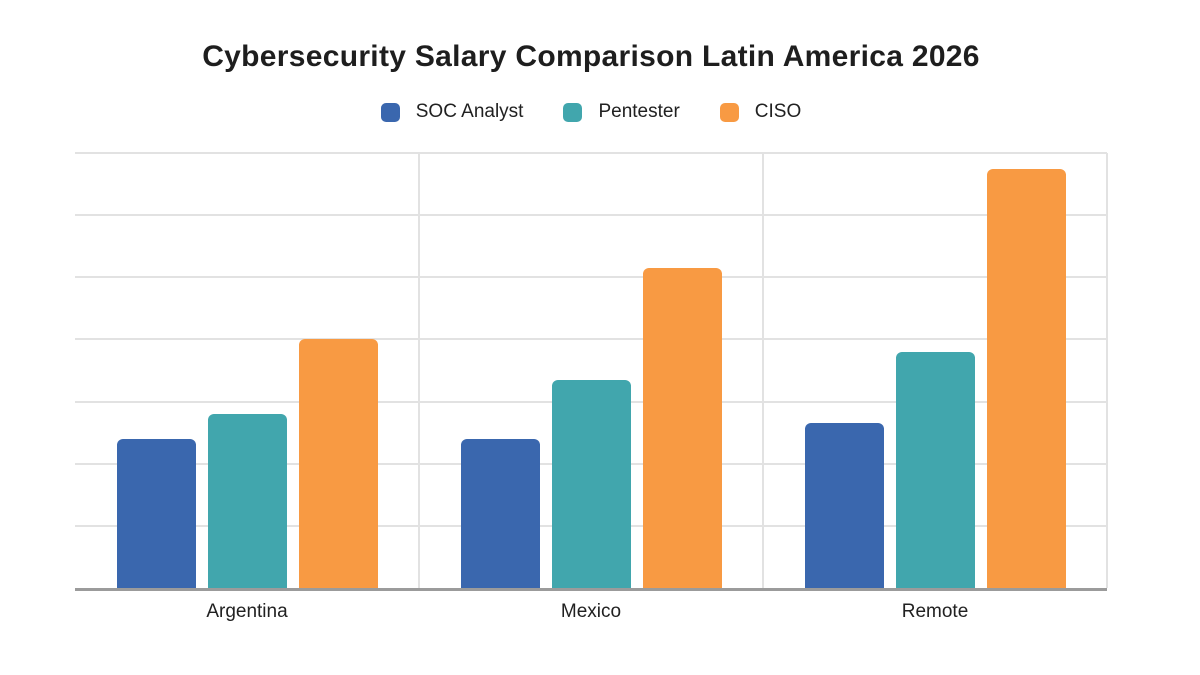  Describe the element at coordinates (469, 111) in the screenshot. I see `legend-label-soc-analyst: SOC Analyst` at that location.